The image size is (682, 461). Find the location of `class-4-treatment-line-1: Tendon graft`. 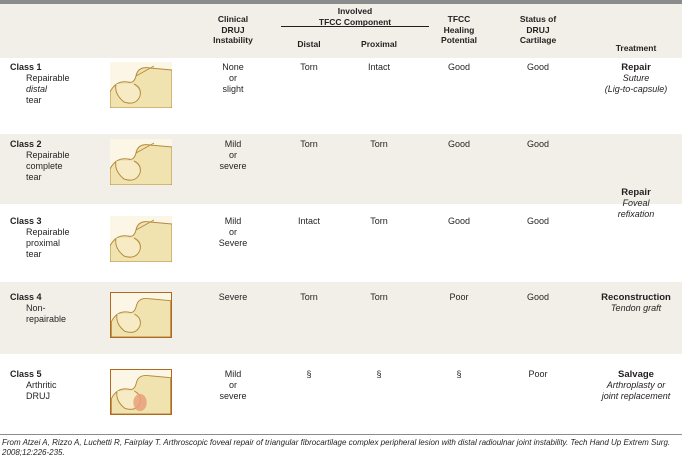

class-4-treatment-line-1: Tendon graft is located at coordinates (636, 308).